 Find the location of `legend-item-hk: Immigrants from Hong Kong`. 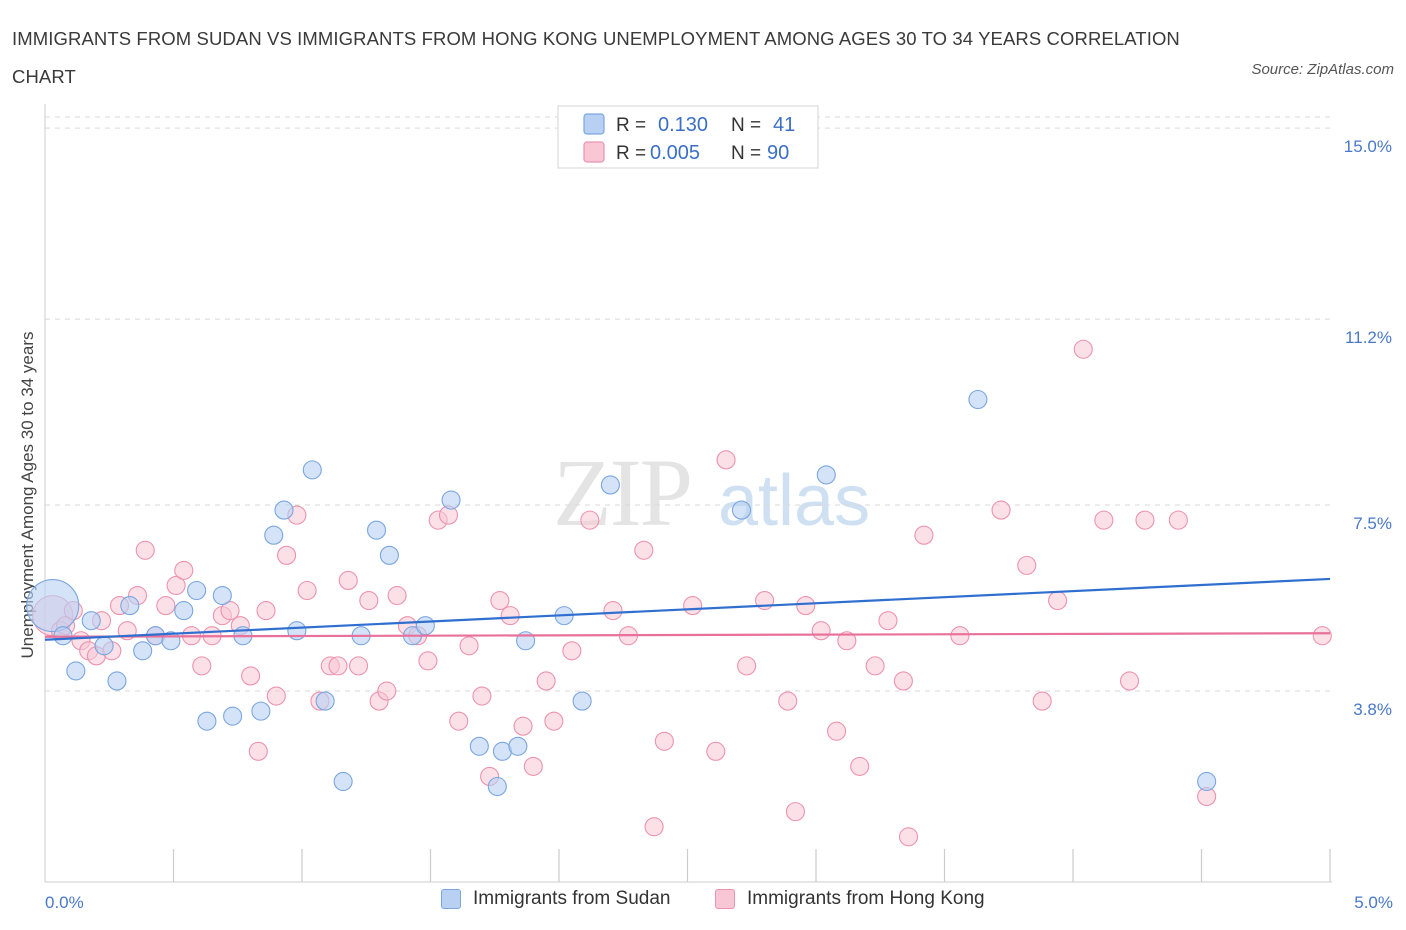

legend-item-hk: Immigrants from Hong Kong is located at coordinates (850, 899).